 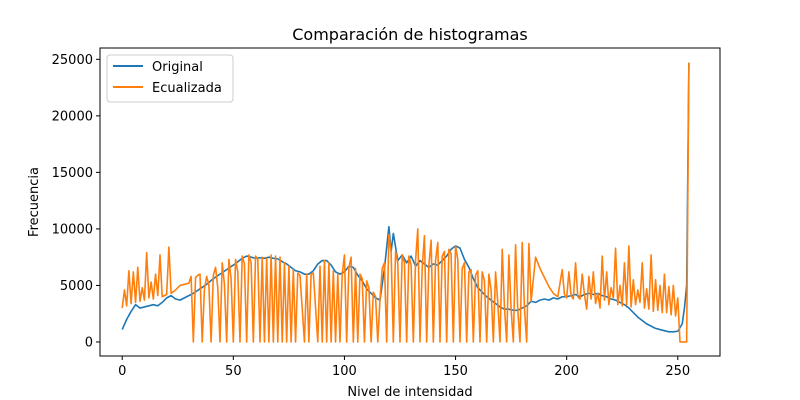 What do you see at coordinates (72, 229) in the screenshot?
I see `y-tick-label: 10000` at bounding box center [72, 229].